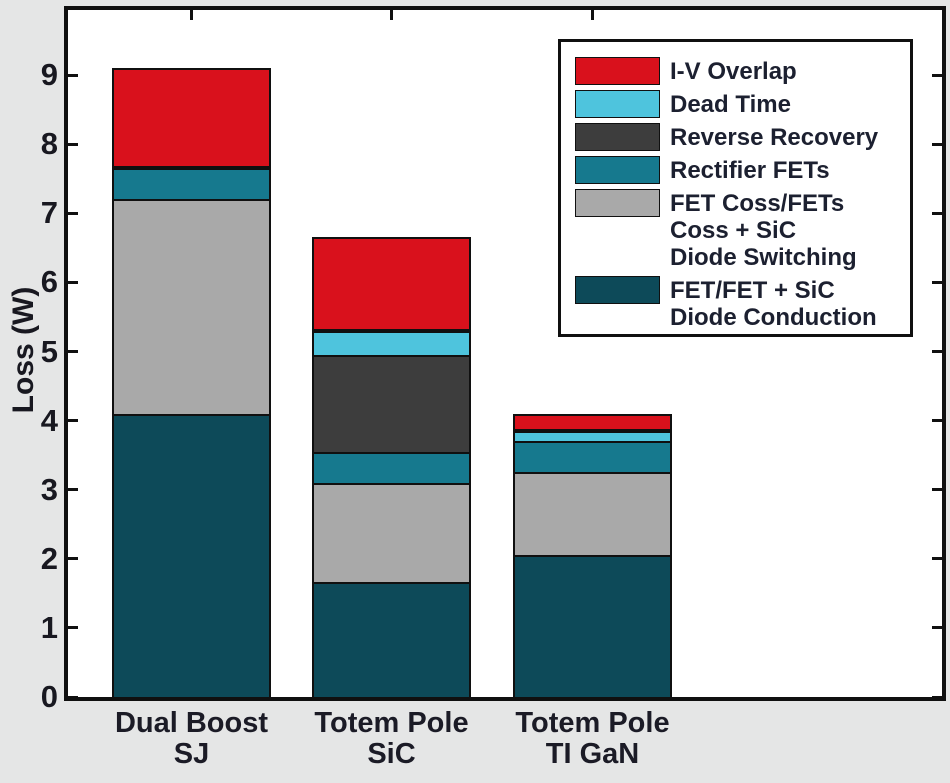 The height and width of the screenshot is (783, 950). I want to click on x-category-label: Totem Pole SiC, so click(391, 738).